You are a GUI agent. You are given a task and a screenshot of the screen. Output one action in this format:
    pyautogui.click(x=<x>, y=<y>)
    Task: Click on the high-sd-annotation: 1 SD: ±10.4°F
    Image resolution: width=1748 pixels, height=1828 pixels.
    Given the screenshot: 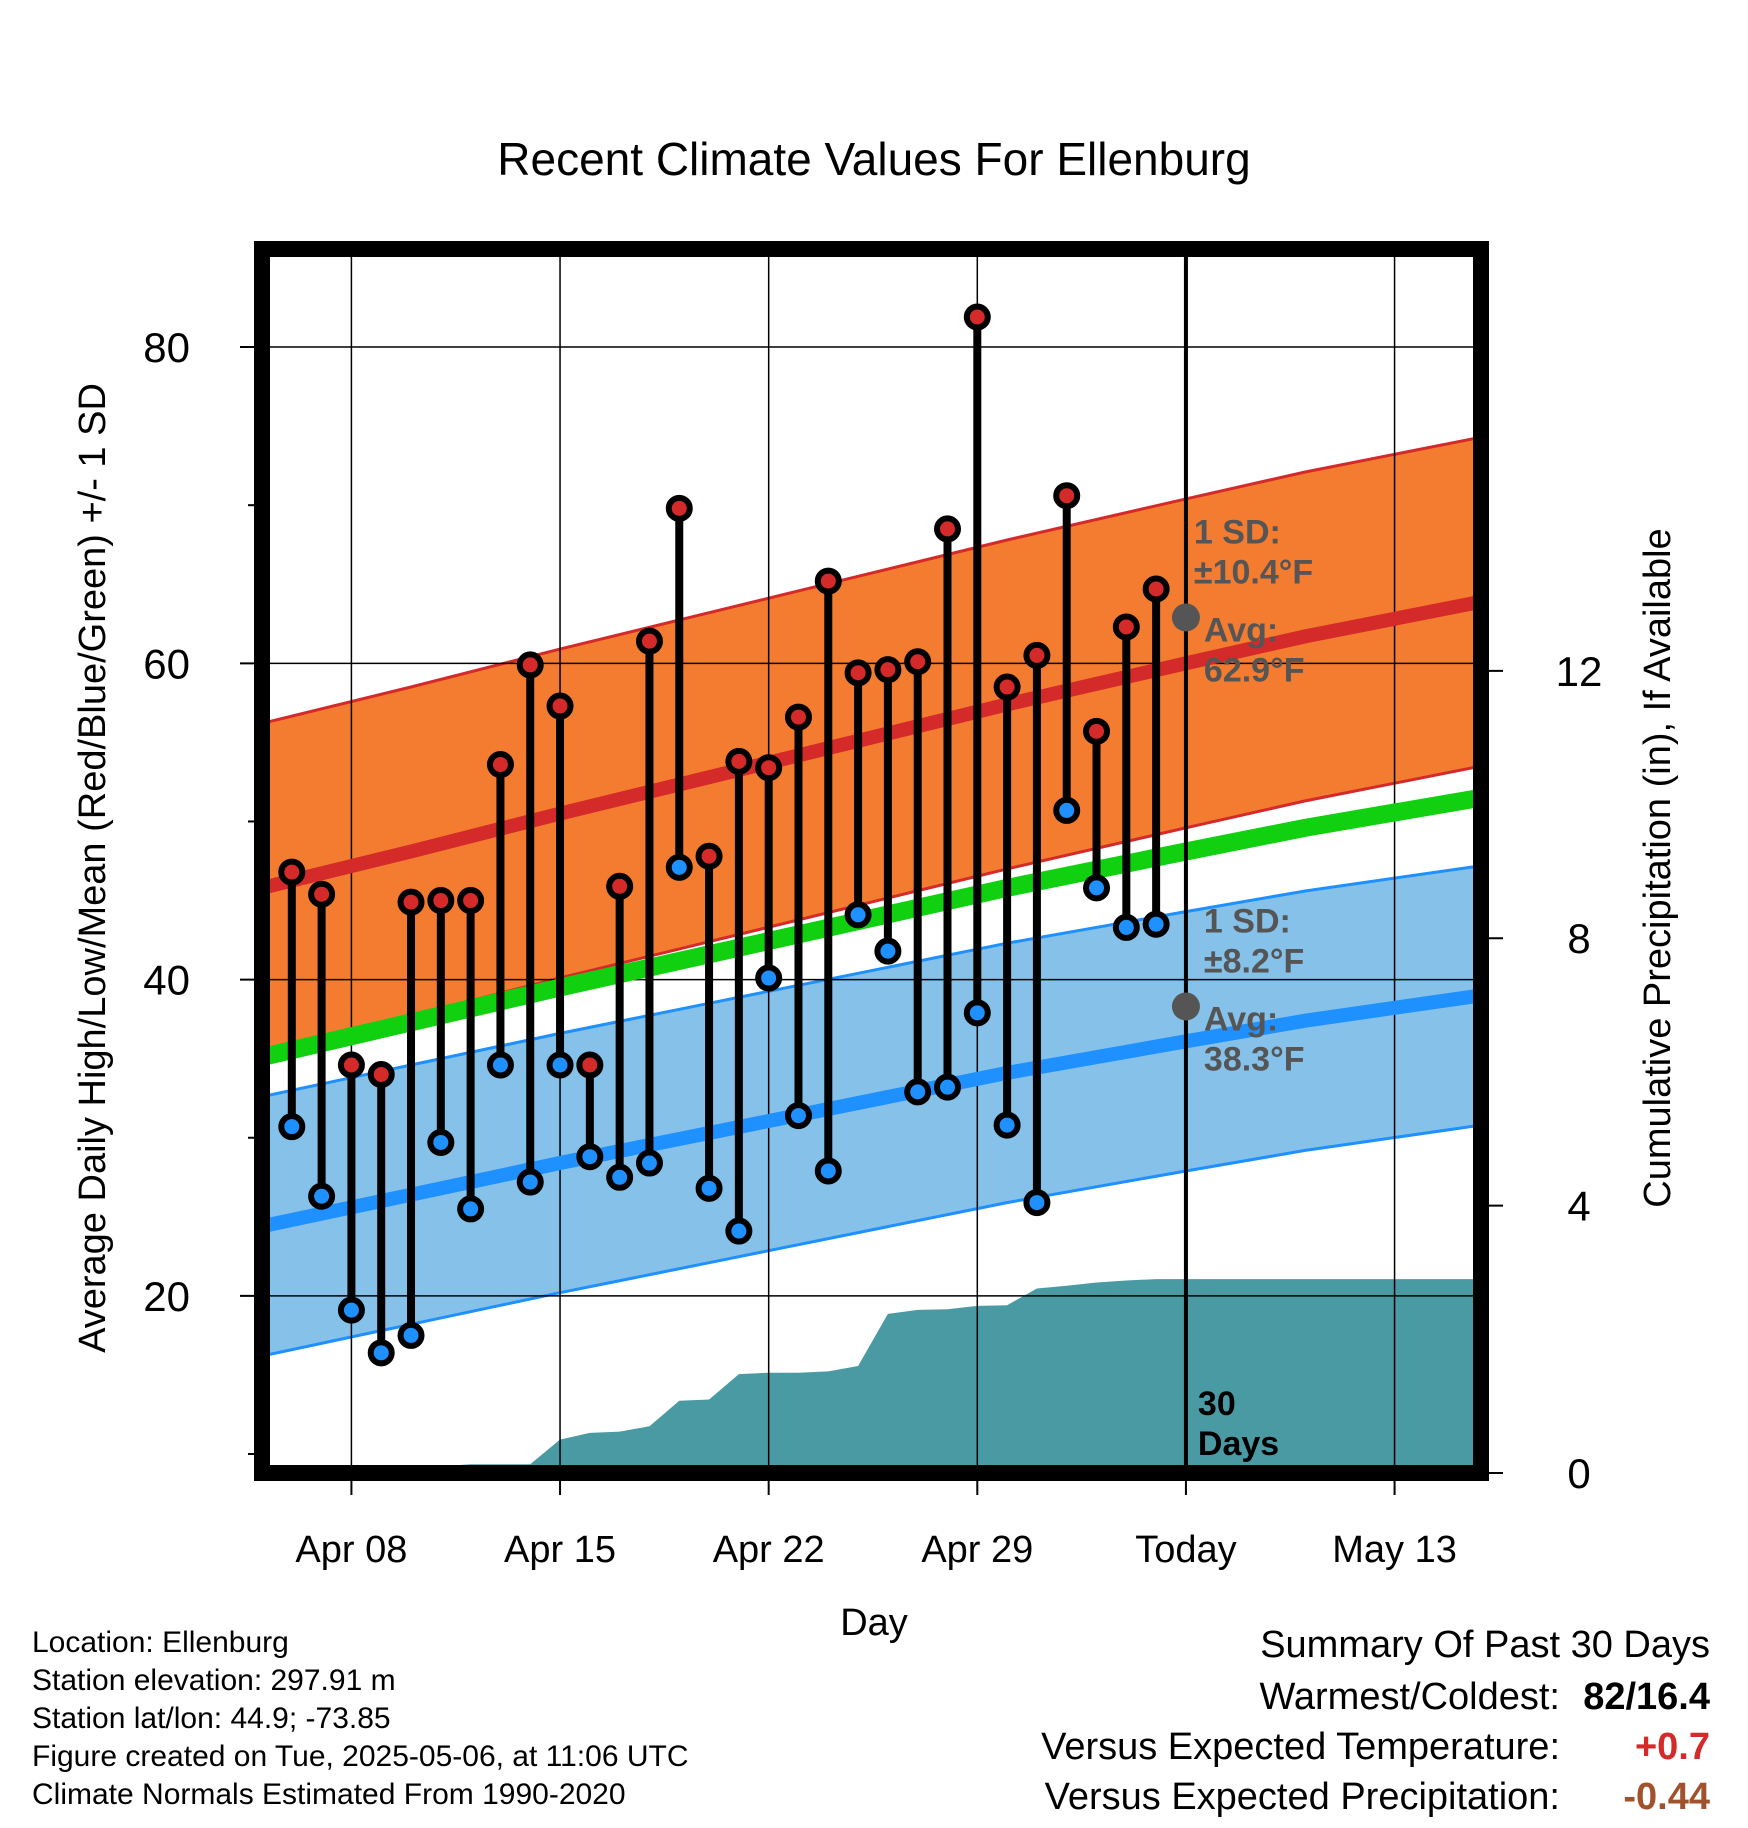 What is the action you would take?
    pyautogui.click(x=1253, y=552)
    